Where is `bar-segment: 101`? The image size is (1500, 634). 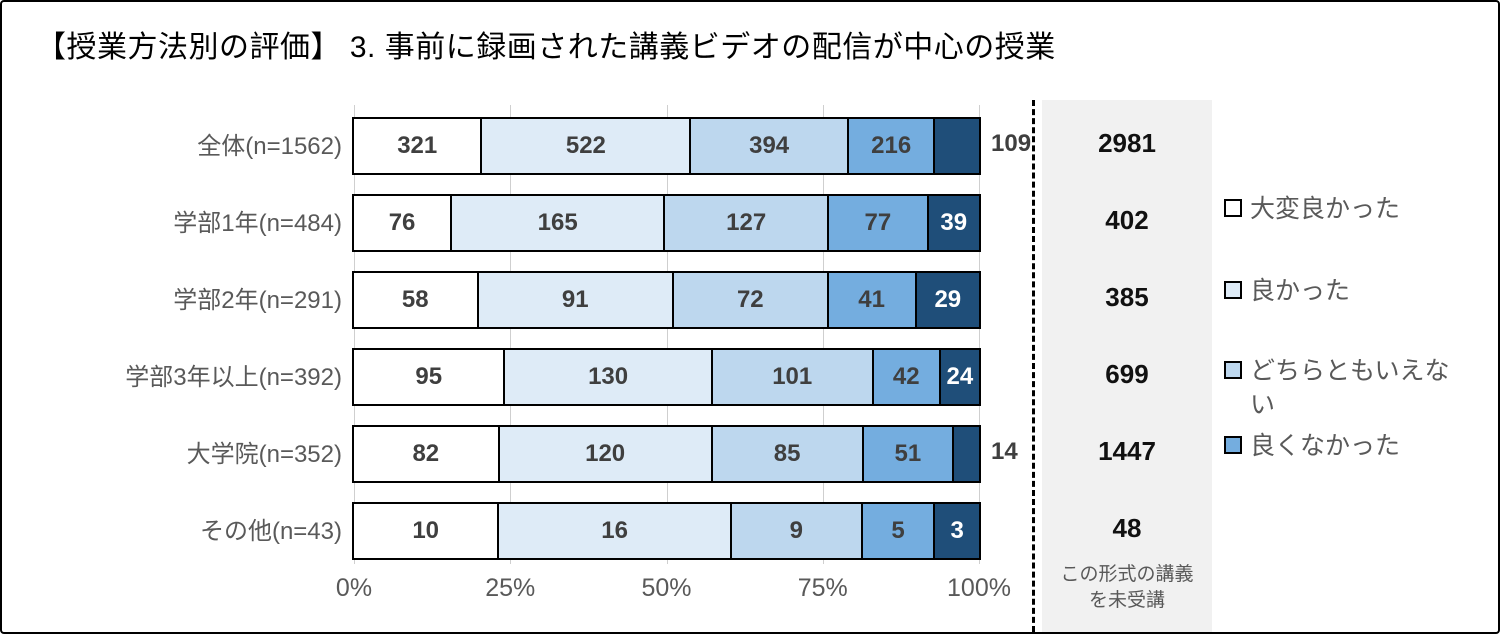 bar-segment: 101 is located at coordinates (793, 376).